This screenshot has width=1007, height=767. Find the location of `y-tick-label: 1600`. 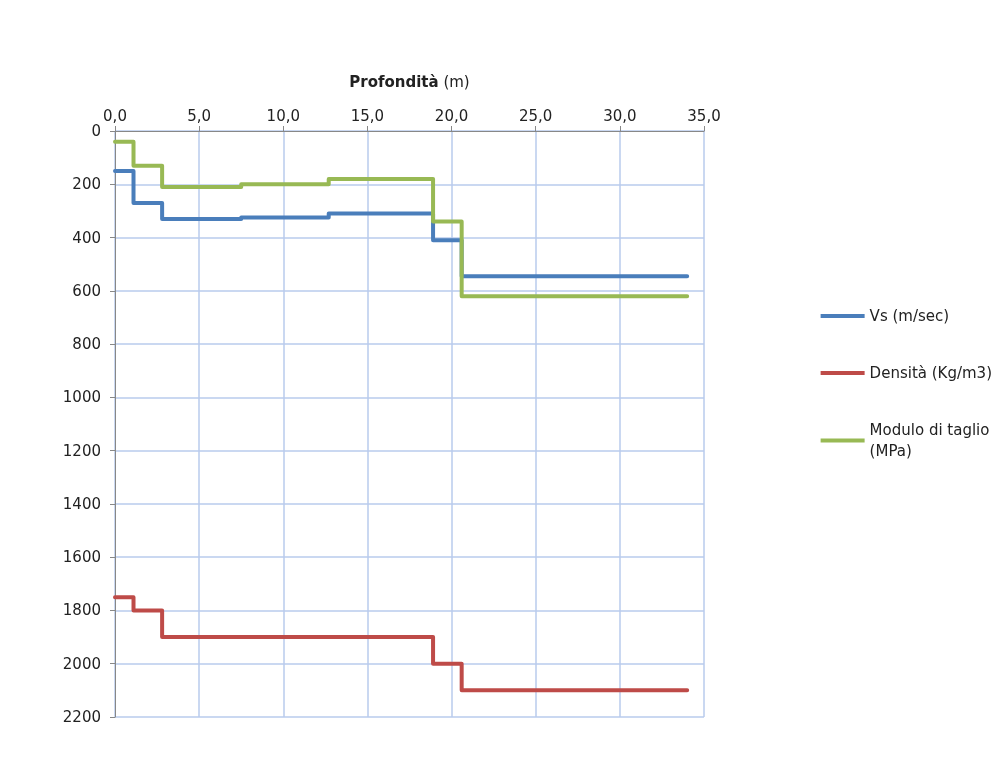

y-tick-label: 1600 is located at coordinates (81, 557).